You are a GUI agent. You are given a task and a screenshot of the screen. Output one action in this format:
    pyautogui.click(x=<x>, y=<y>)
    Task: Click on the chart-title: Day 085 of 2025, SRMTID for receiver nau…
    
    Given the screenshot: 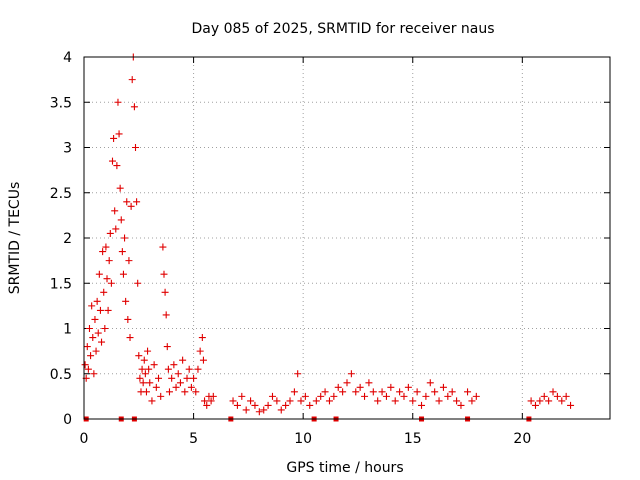 What is the action you would take?
    pyautogui.click(x=342, y=29)
    